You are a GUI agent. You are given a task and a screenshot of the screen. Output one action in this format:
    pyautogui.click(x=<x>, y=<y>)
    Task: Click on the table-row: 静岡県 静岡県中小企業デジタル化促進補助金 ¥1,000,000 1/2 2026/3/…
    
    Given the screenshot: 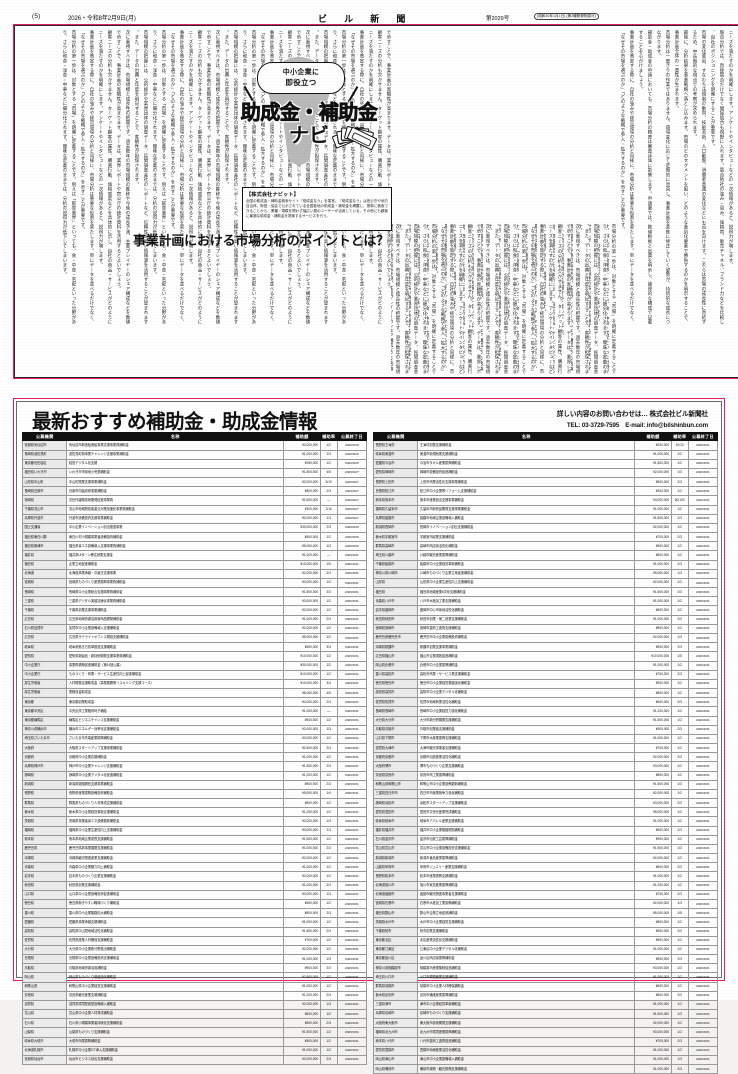 What is the action you would take?
    pyautogui.click(x=194, y=775)
    